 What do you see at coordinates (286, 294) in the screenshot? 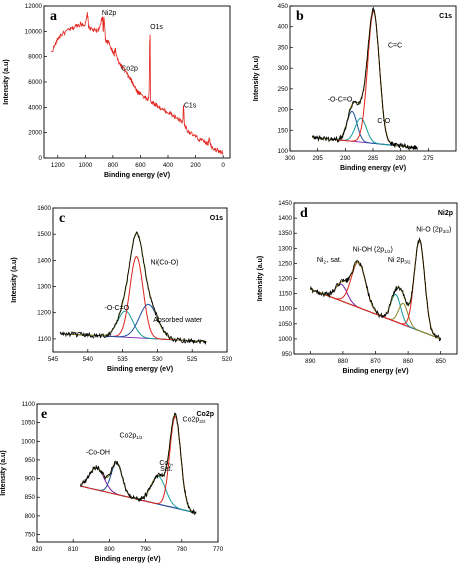
I see `y-tick-label: 1150` at bounding box center [286, 294].